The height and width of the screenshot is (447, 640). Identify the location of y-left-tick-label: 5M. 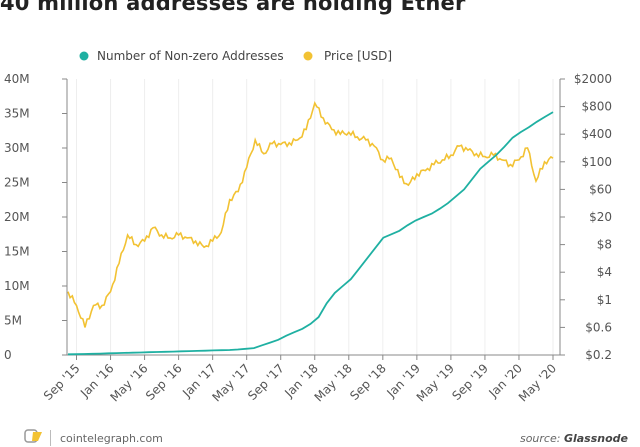
(13, 321).